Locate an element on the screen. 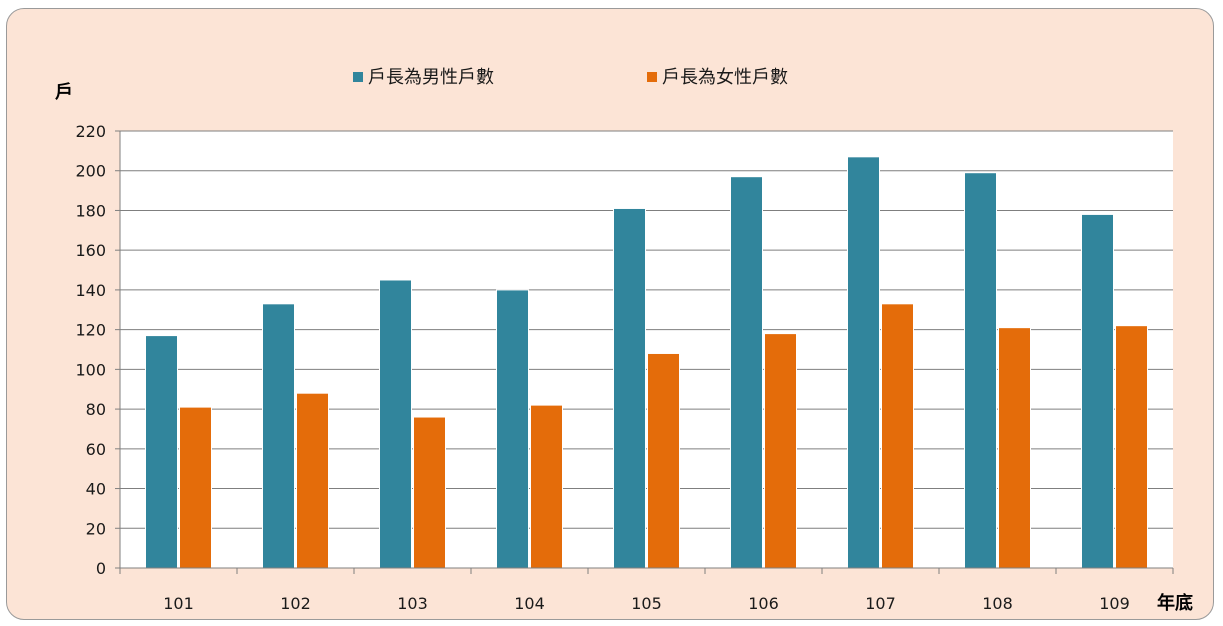  y-tick-label: 220 is located at coordinates (90, 131).